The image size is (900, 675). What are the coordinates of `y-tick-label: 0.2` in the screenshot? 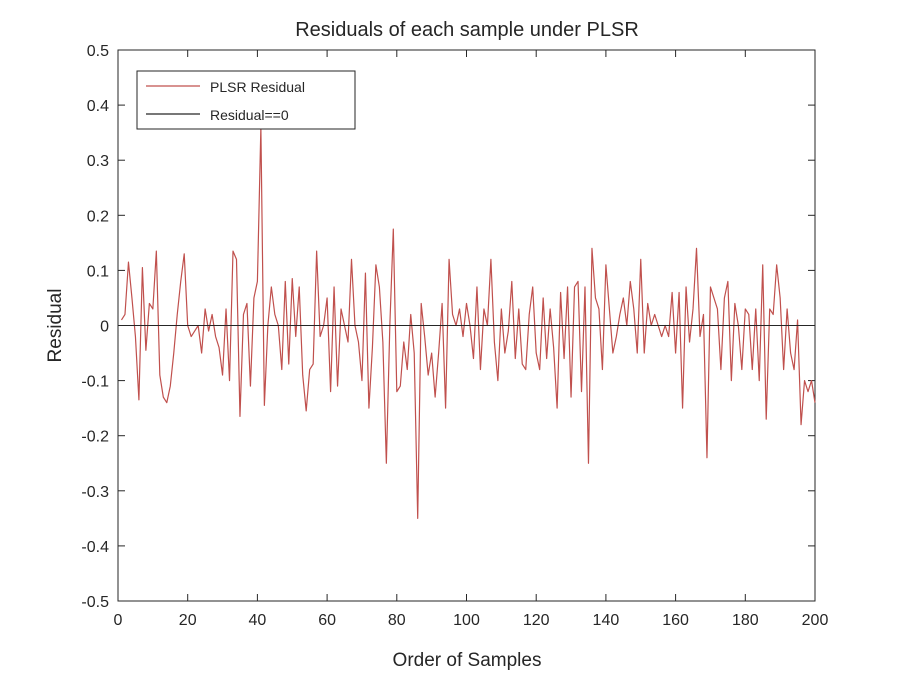 It's located at (98, 216).